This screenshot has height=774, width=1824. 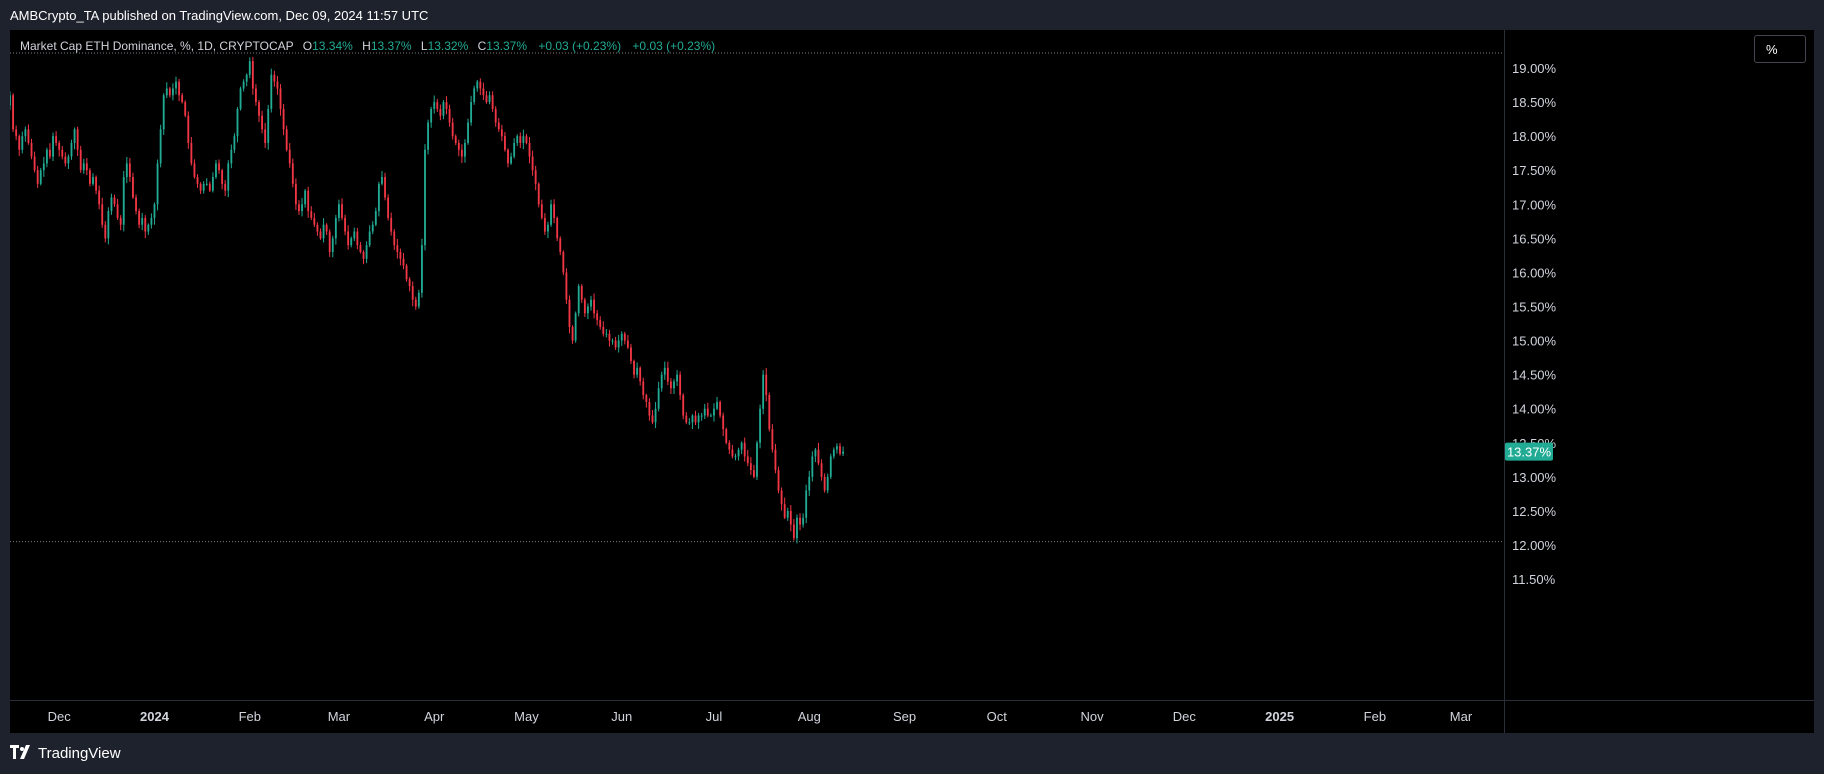 What do you see at coordinates (332, 46) in the screenshot?
I see `open-value: 13.34%` at bounding box center [332, 46].